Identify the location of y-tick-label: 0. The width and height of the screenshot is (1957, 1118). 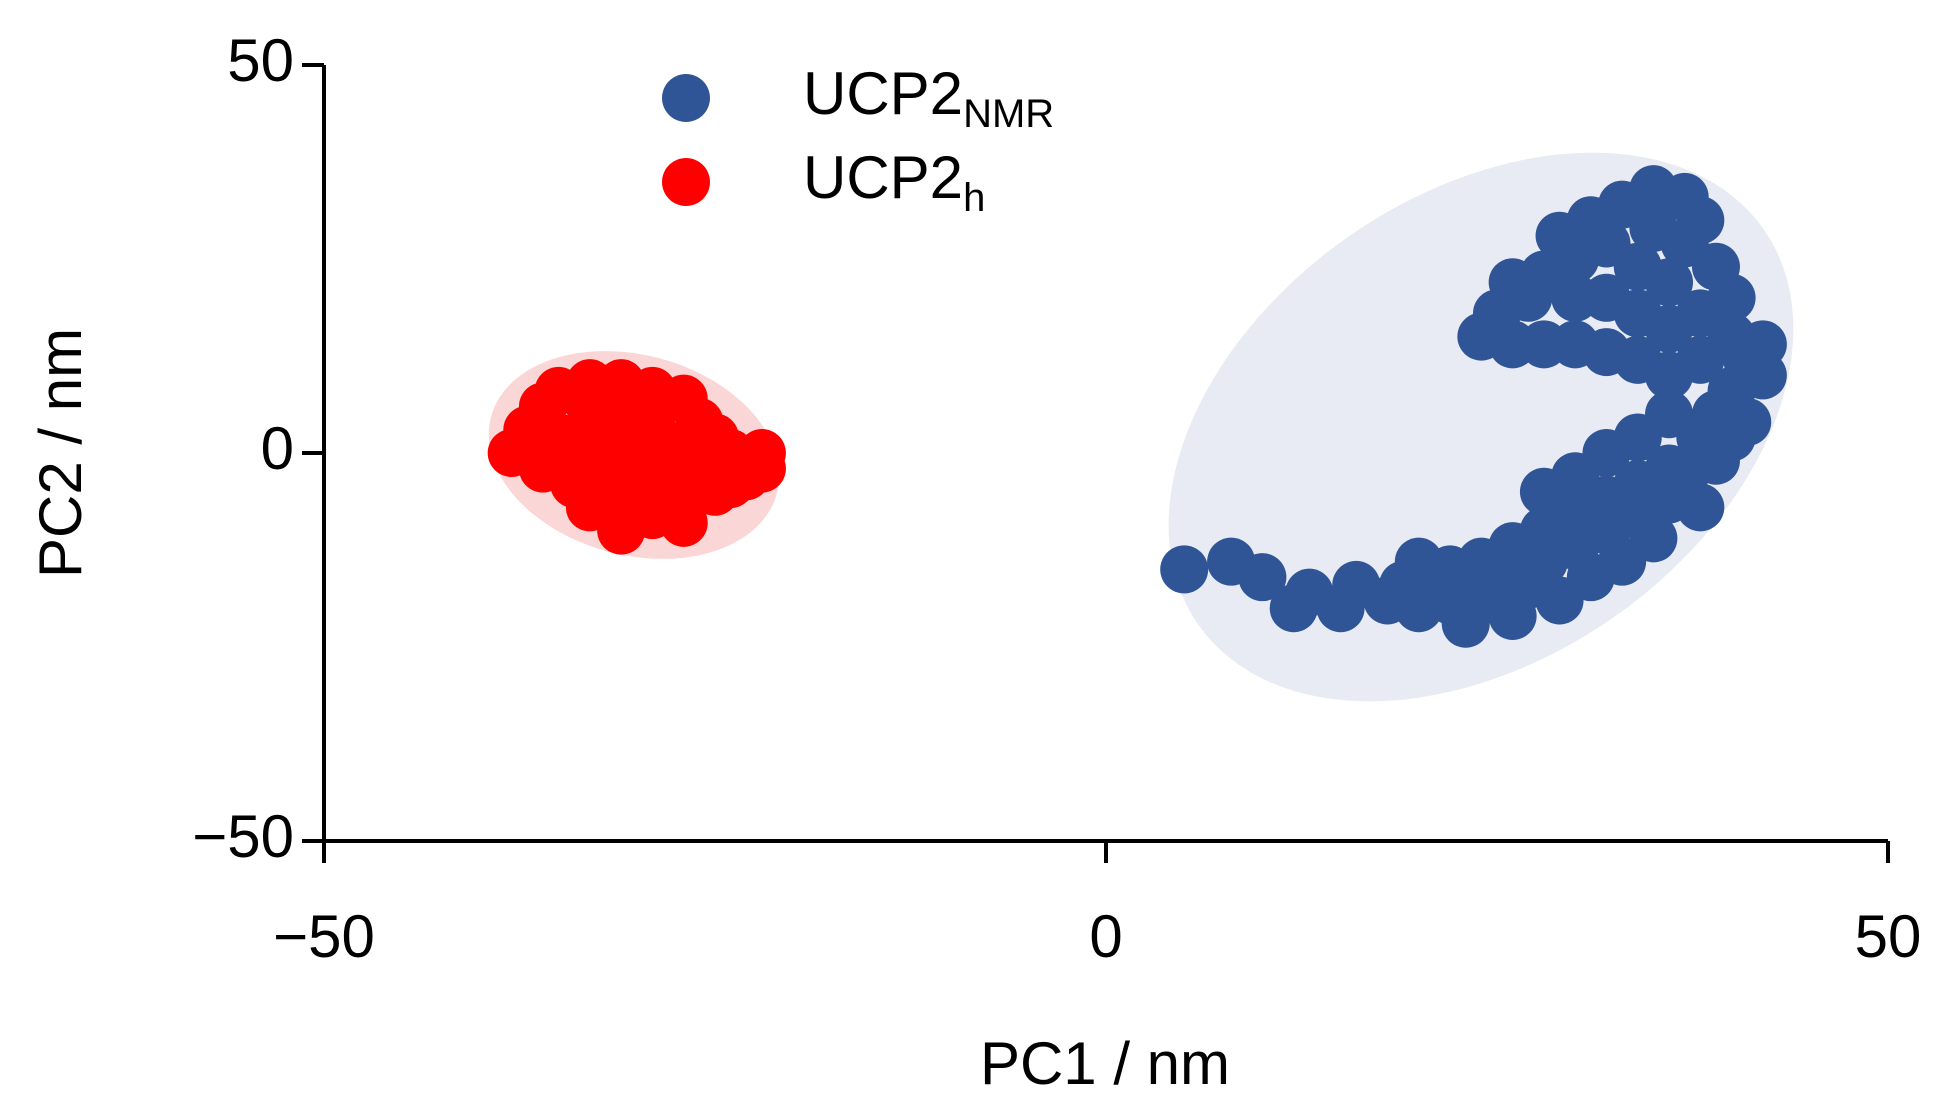
(277, 448).